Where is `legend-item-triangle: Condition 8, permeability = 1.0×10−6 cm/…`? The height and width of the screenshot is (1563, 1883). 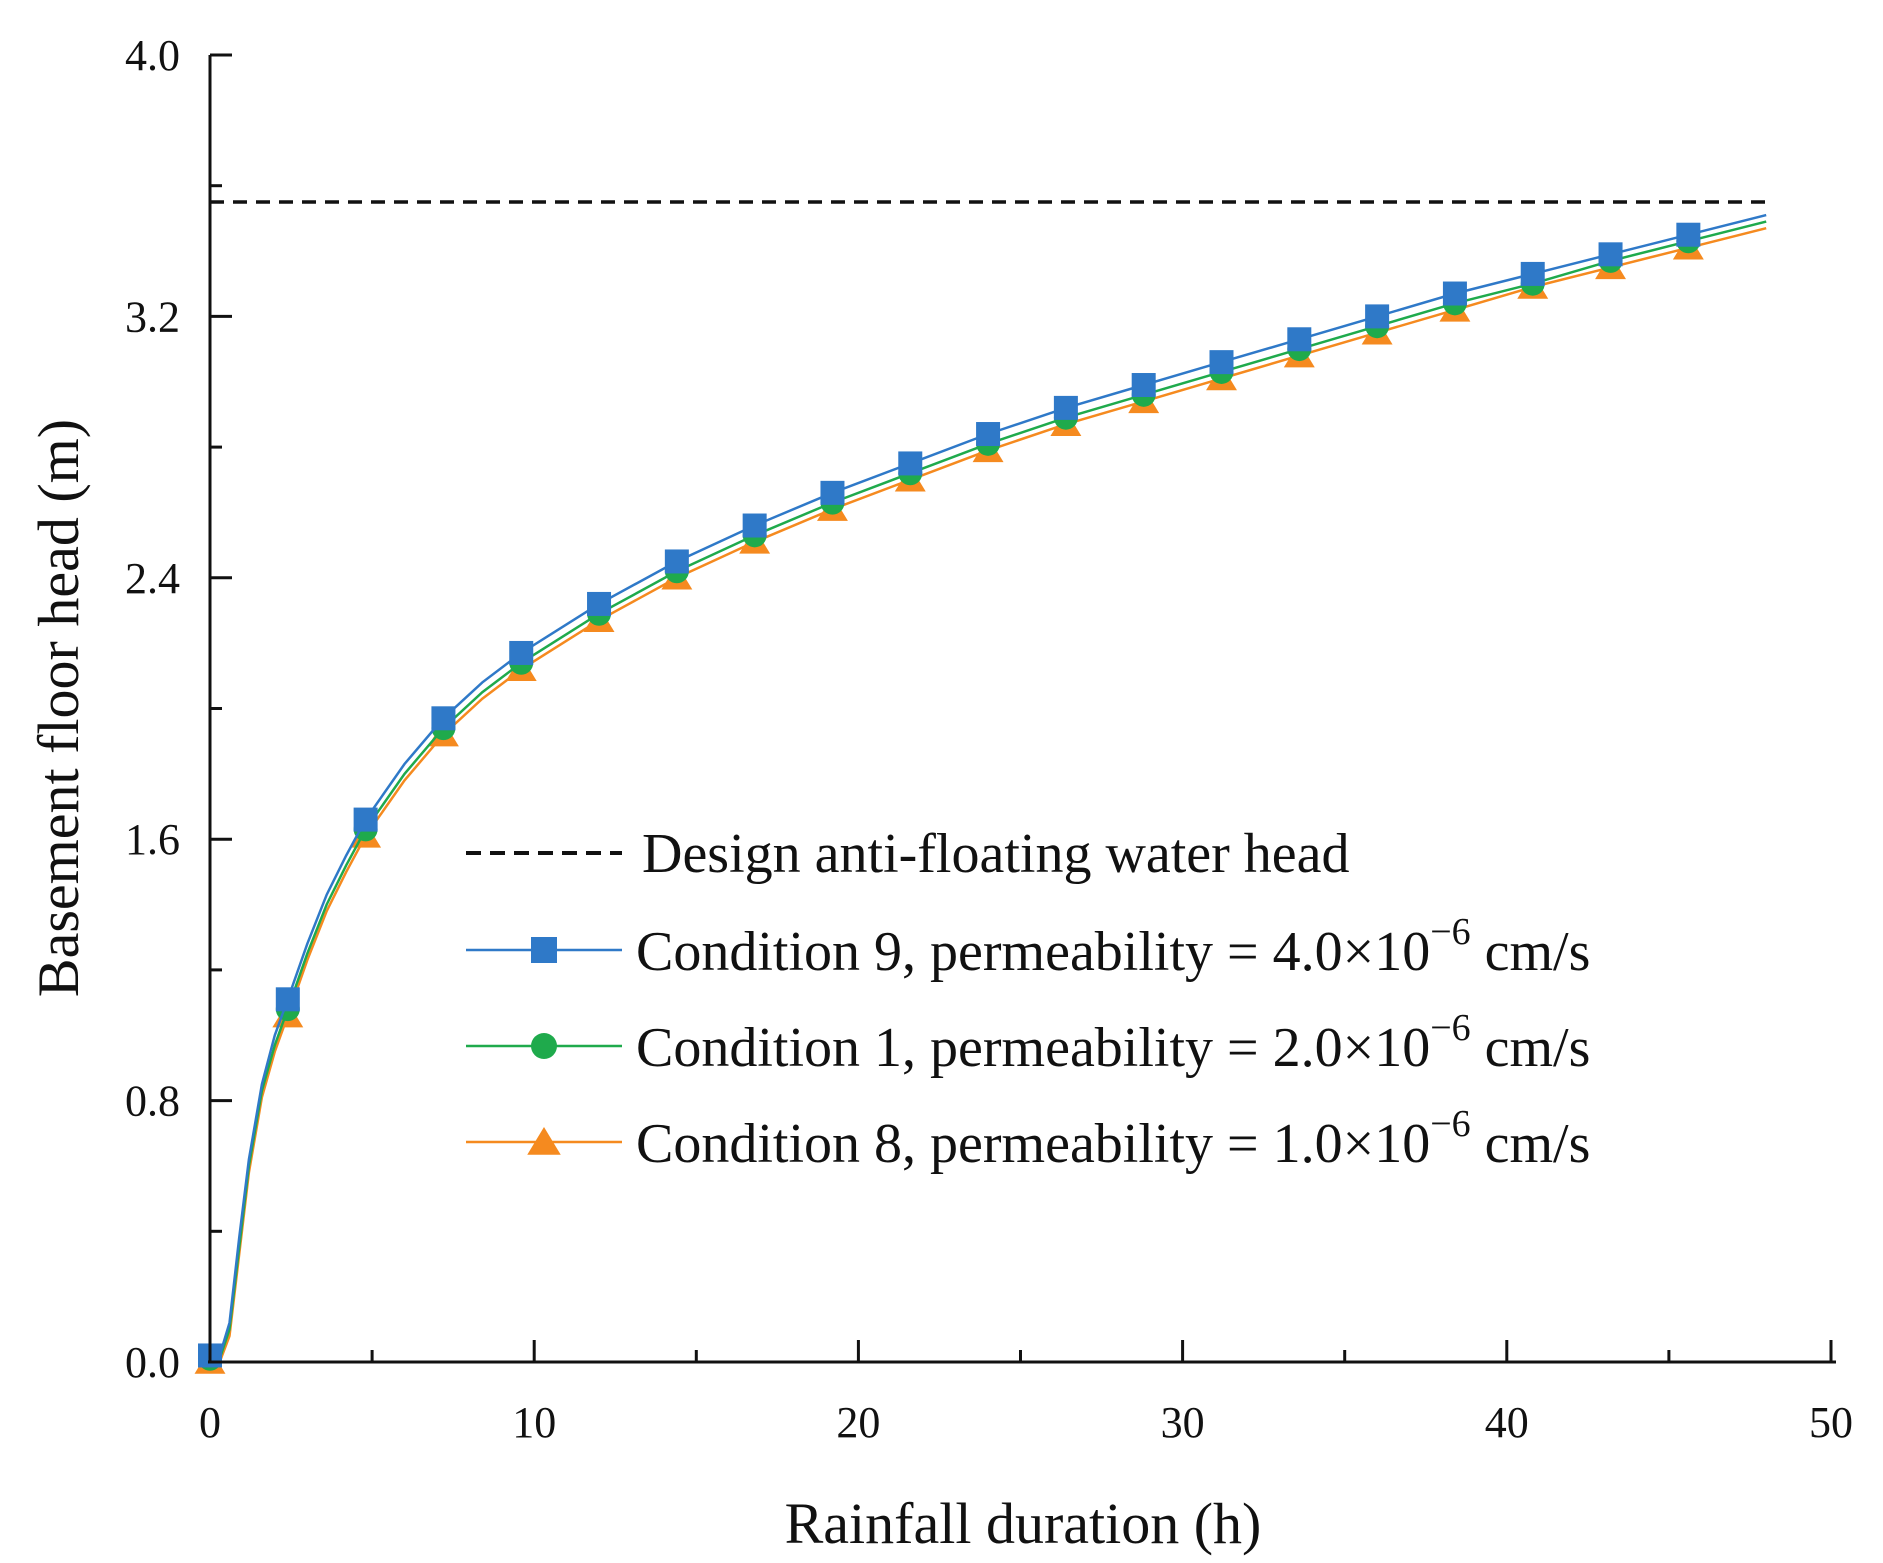
legend-item-triangle: Condition 8, permeability = 1.0×10−6 cm/… is located at coordinates (1028, 1139).